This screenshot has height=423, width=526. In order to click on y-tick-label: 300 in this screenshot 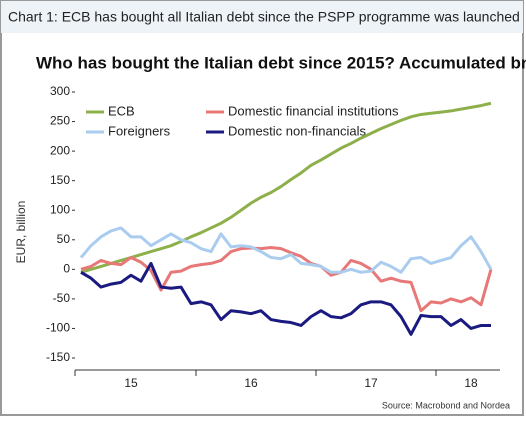, I will do `click(60, 91)`.